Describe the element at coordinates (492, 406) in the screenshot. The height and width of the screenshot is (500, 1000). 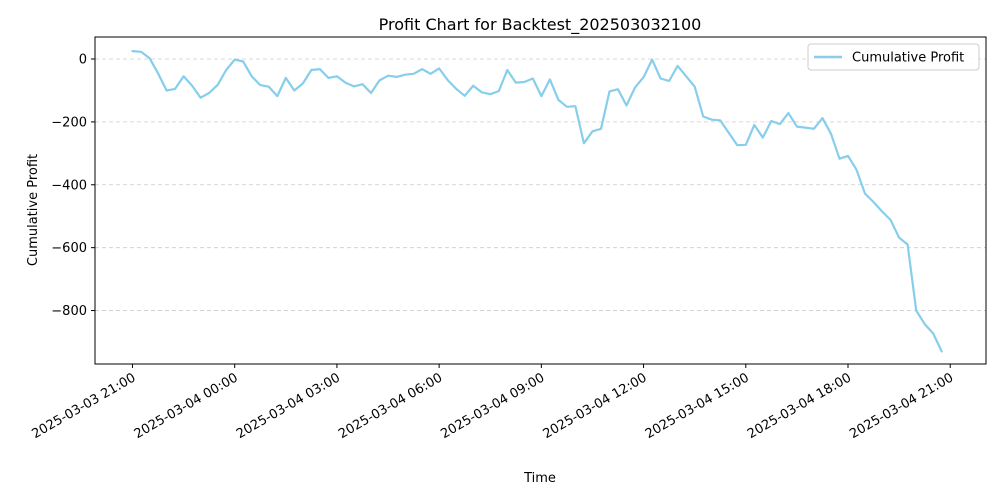
I see `x-tick-label: 2025-03-04 09:00` at that location.